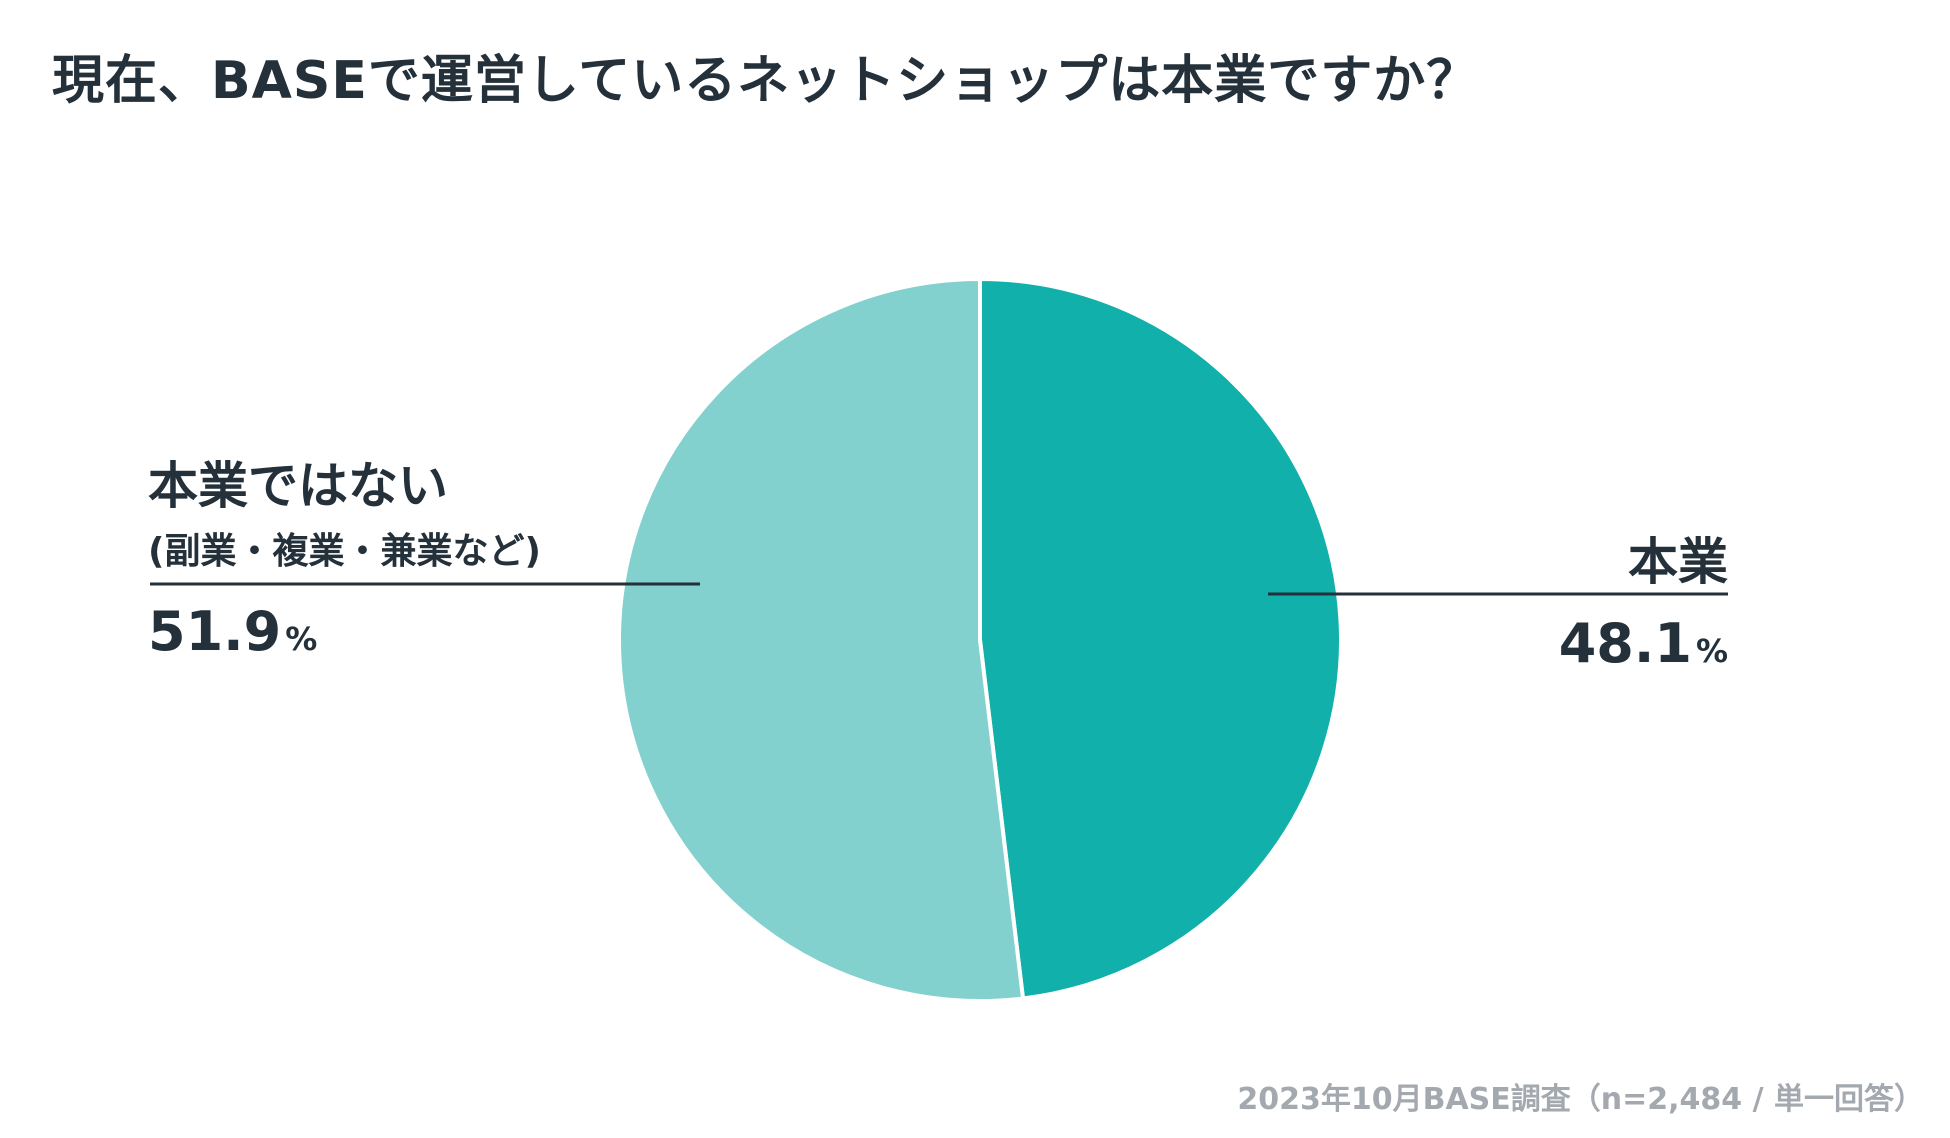 This screenshot has width=1950, height=1138. What do you see at coordinates (215, 631) in the screenshot?
I see `value-number: 51.9` at bounding box center [215, 631].